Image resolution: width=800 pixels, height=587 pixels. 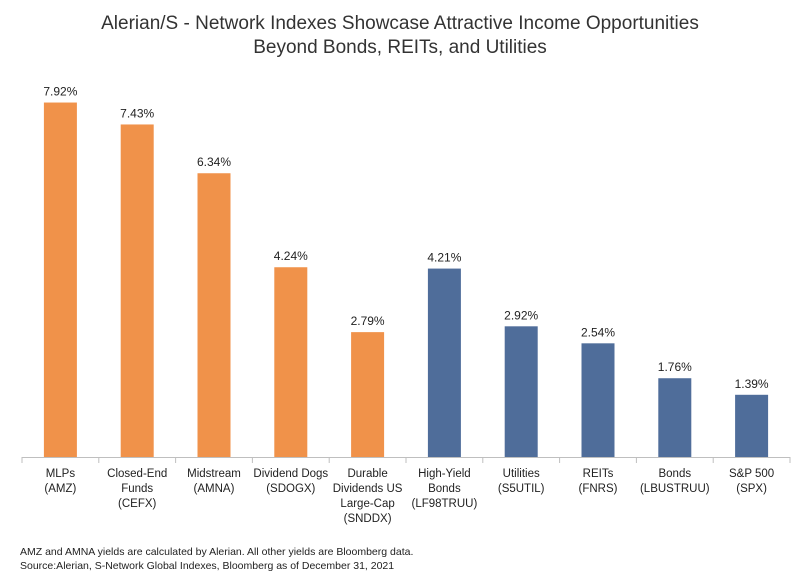 I want to click on category-label: High-Yield Bonds (LF98TRUU), so click(x=444, y=489).